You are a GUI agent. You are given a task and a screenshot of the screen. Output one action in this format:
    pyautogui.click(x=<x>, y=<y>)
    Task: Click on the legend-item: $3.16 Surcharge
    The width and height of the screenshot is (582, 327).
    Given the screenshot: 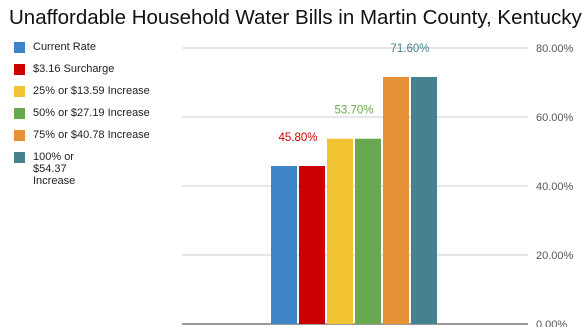 What is the action you would take?
    pyautogui.click(x=98, y=69)
    